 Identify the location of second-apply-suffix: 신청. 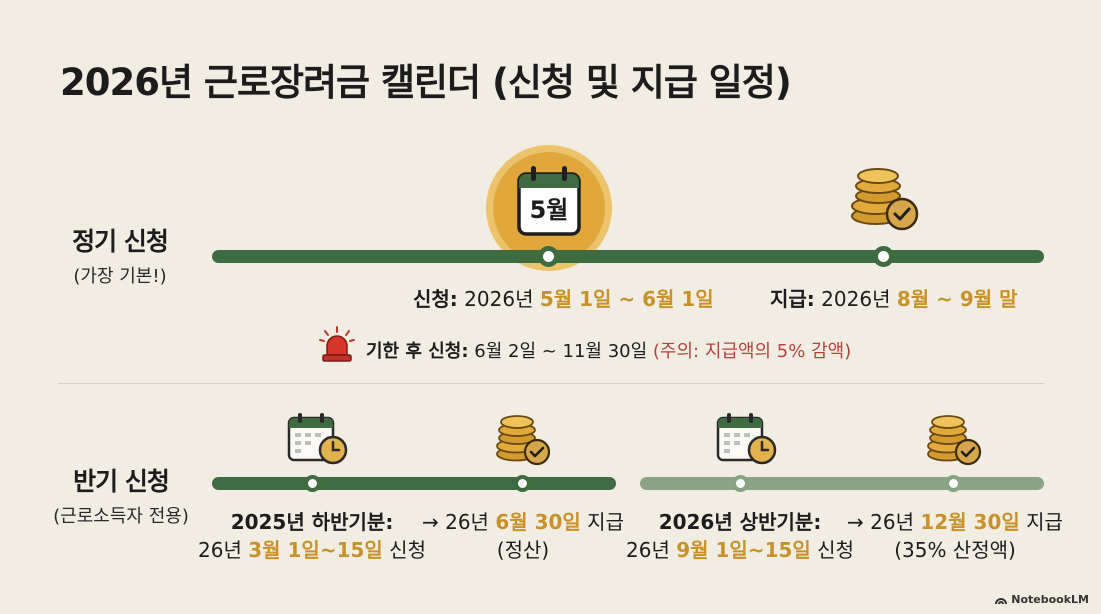
(832, 550).